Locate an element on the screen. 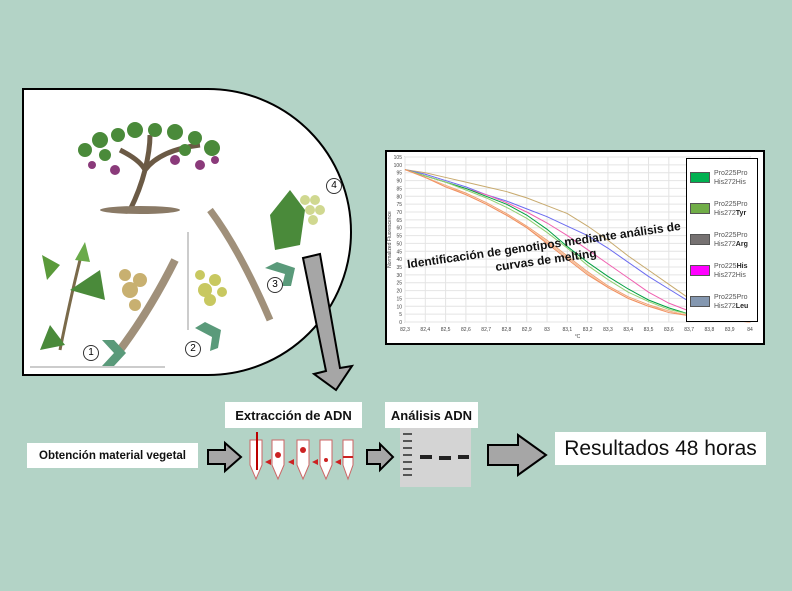 This screenshot has height=591, width=792. legend-entry: Pro225His His272His is located at coordinates (722, 270).